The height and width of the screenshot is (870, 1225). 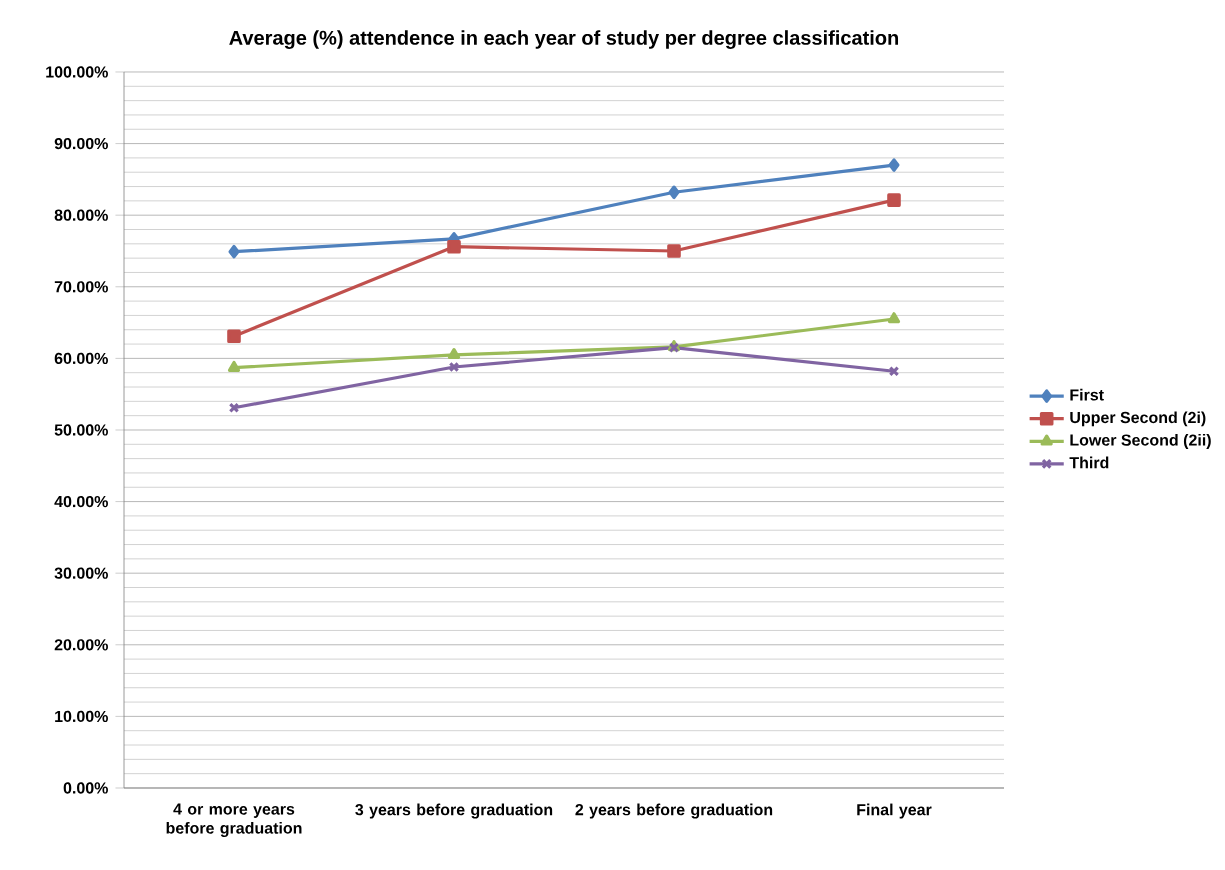 What do you see at coordinates (85, 788) in the screenshot?
I see `y-tick-label: 0.00%` at bounding box center [85, 788].